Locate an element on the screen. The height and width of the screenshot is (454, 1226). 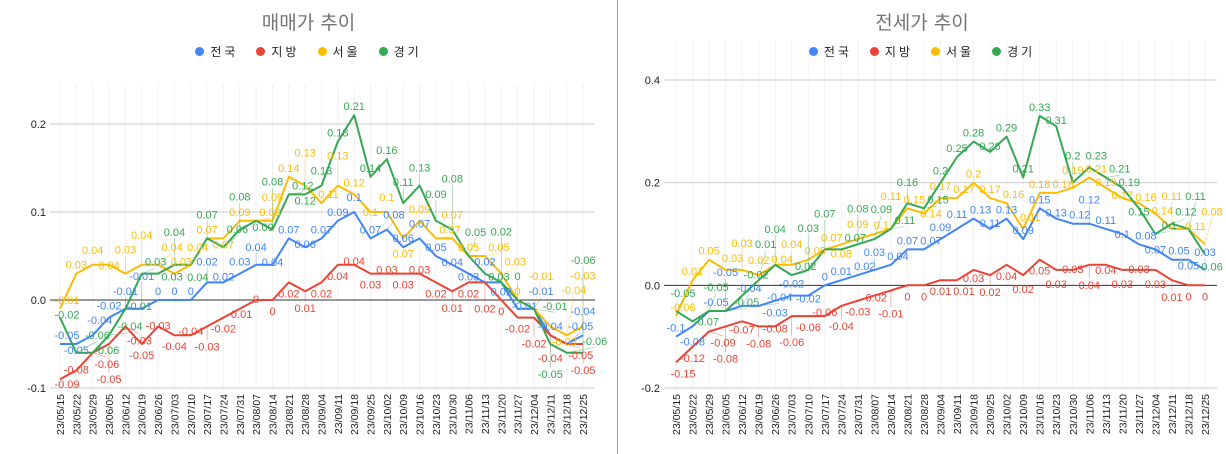
x-tick-label: 23/10/02 is located at coordinates (388, 414).